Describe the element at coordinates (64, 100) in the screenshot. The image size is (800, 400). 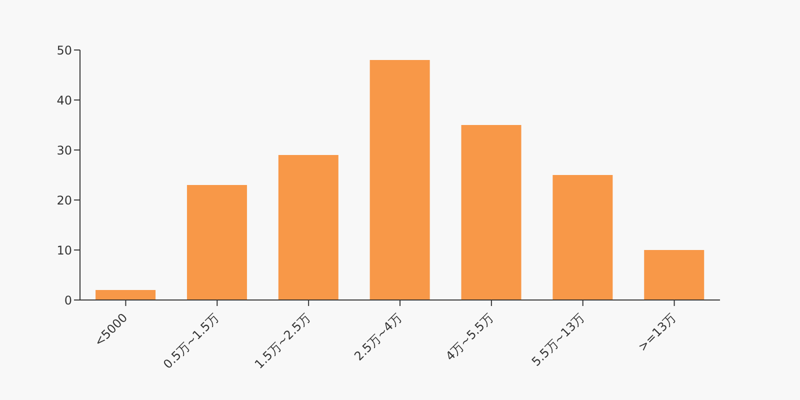
I see `y-tick-label: 40` at that location.